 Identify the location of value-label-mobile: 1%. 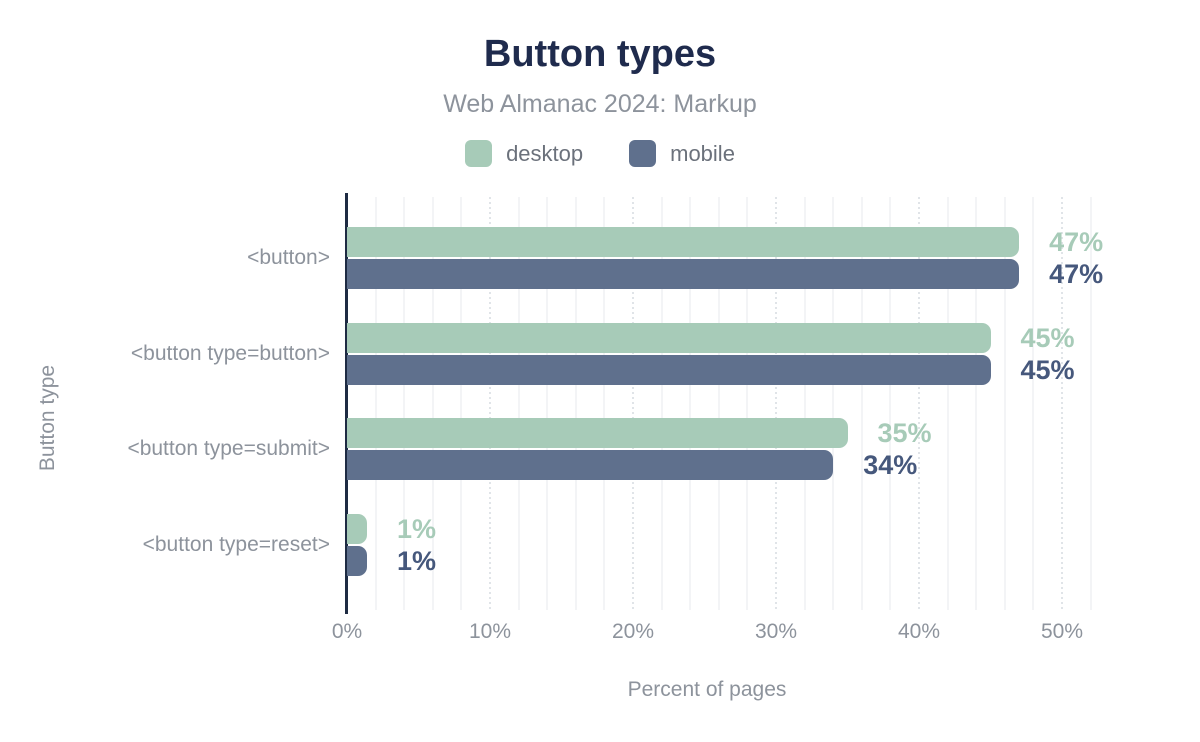
(417, 560).